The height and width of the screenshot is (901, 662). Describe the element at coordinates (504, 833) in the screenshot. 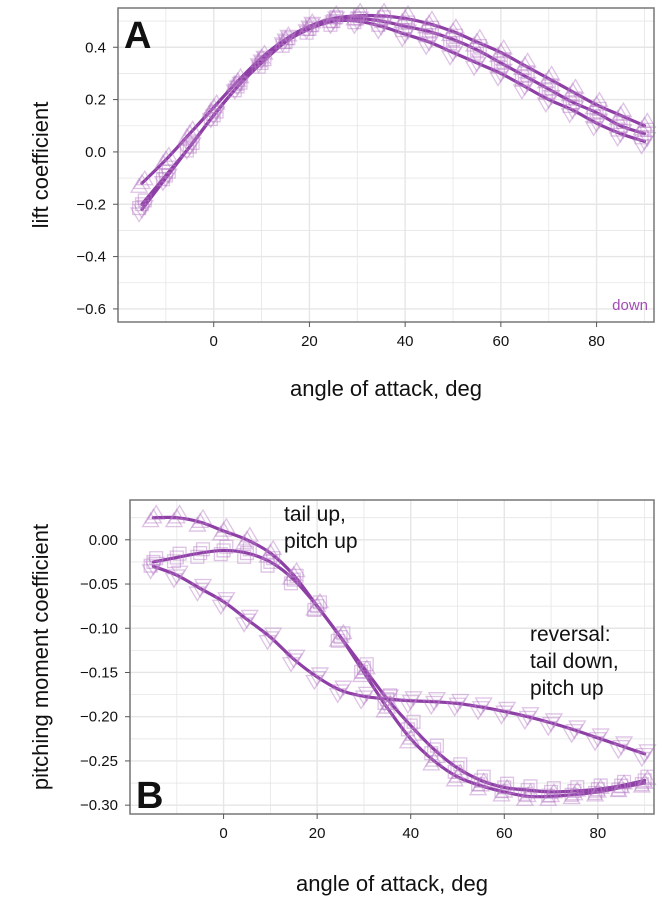

I see `panel-b-xtick-label: 60` at that location.